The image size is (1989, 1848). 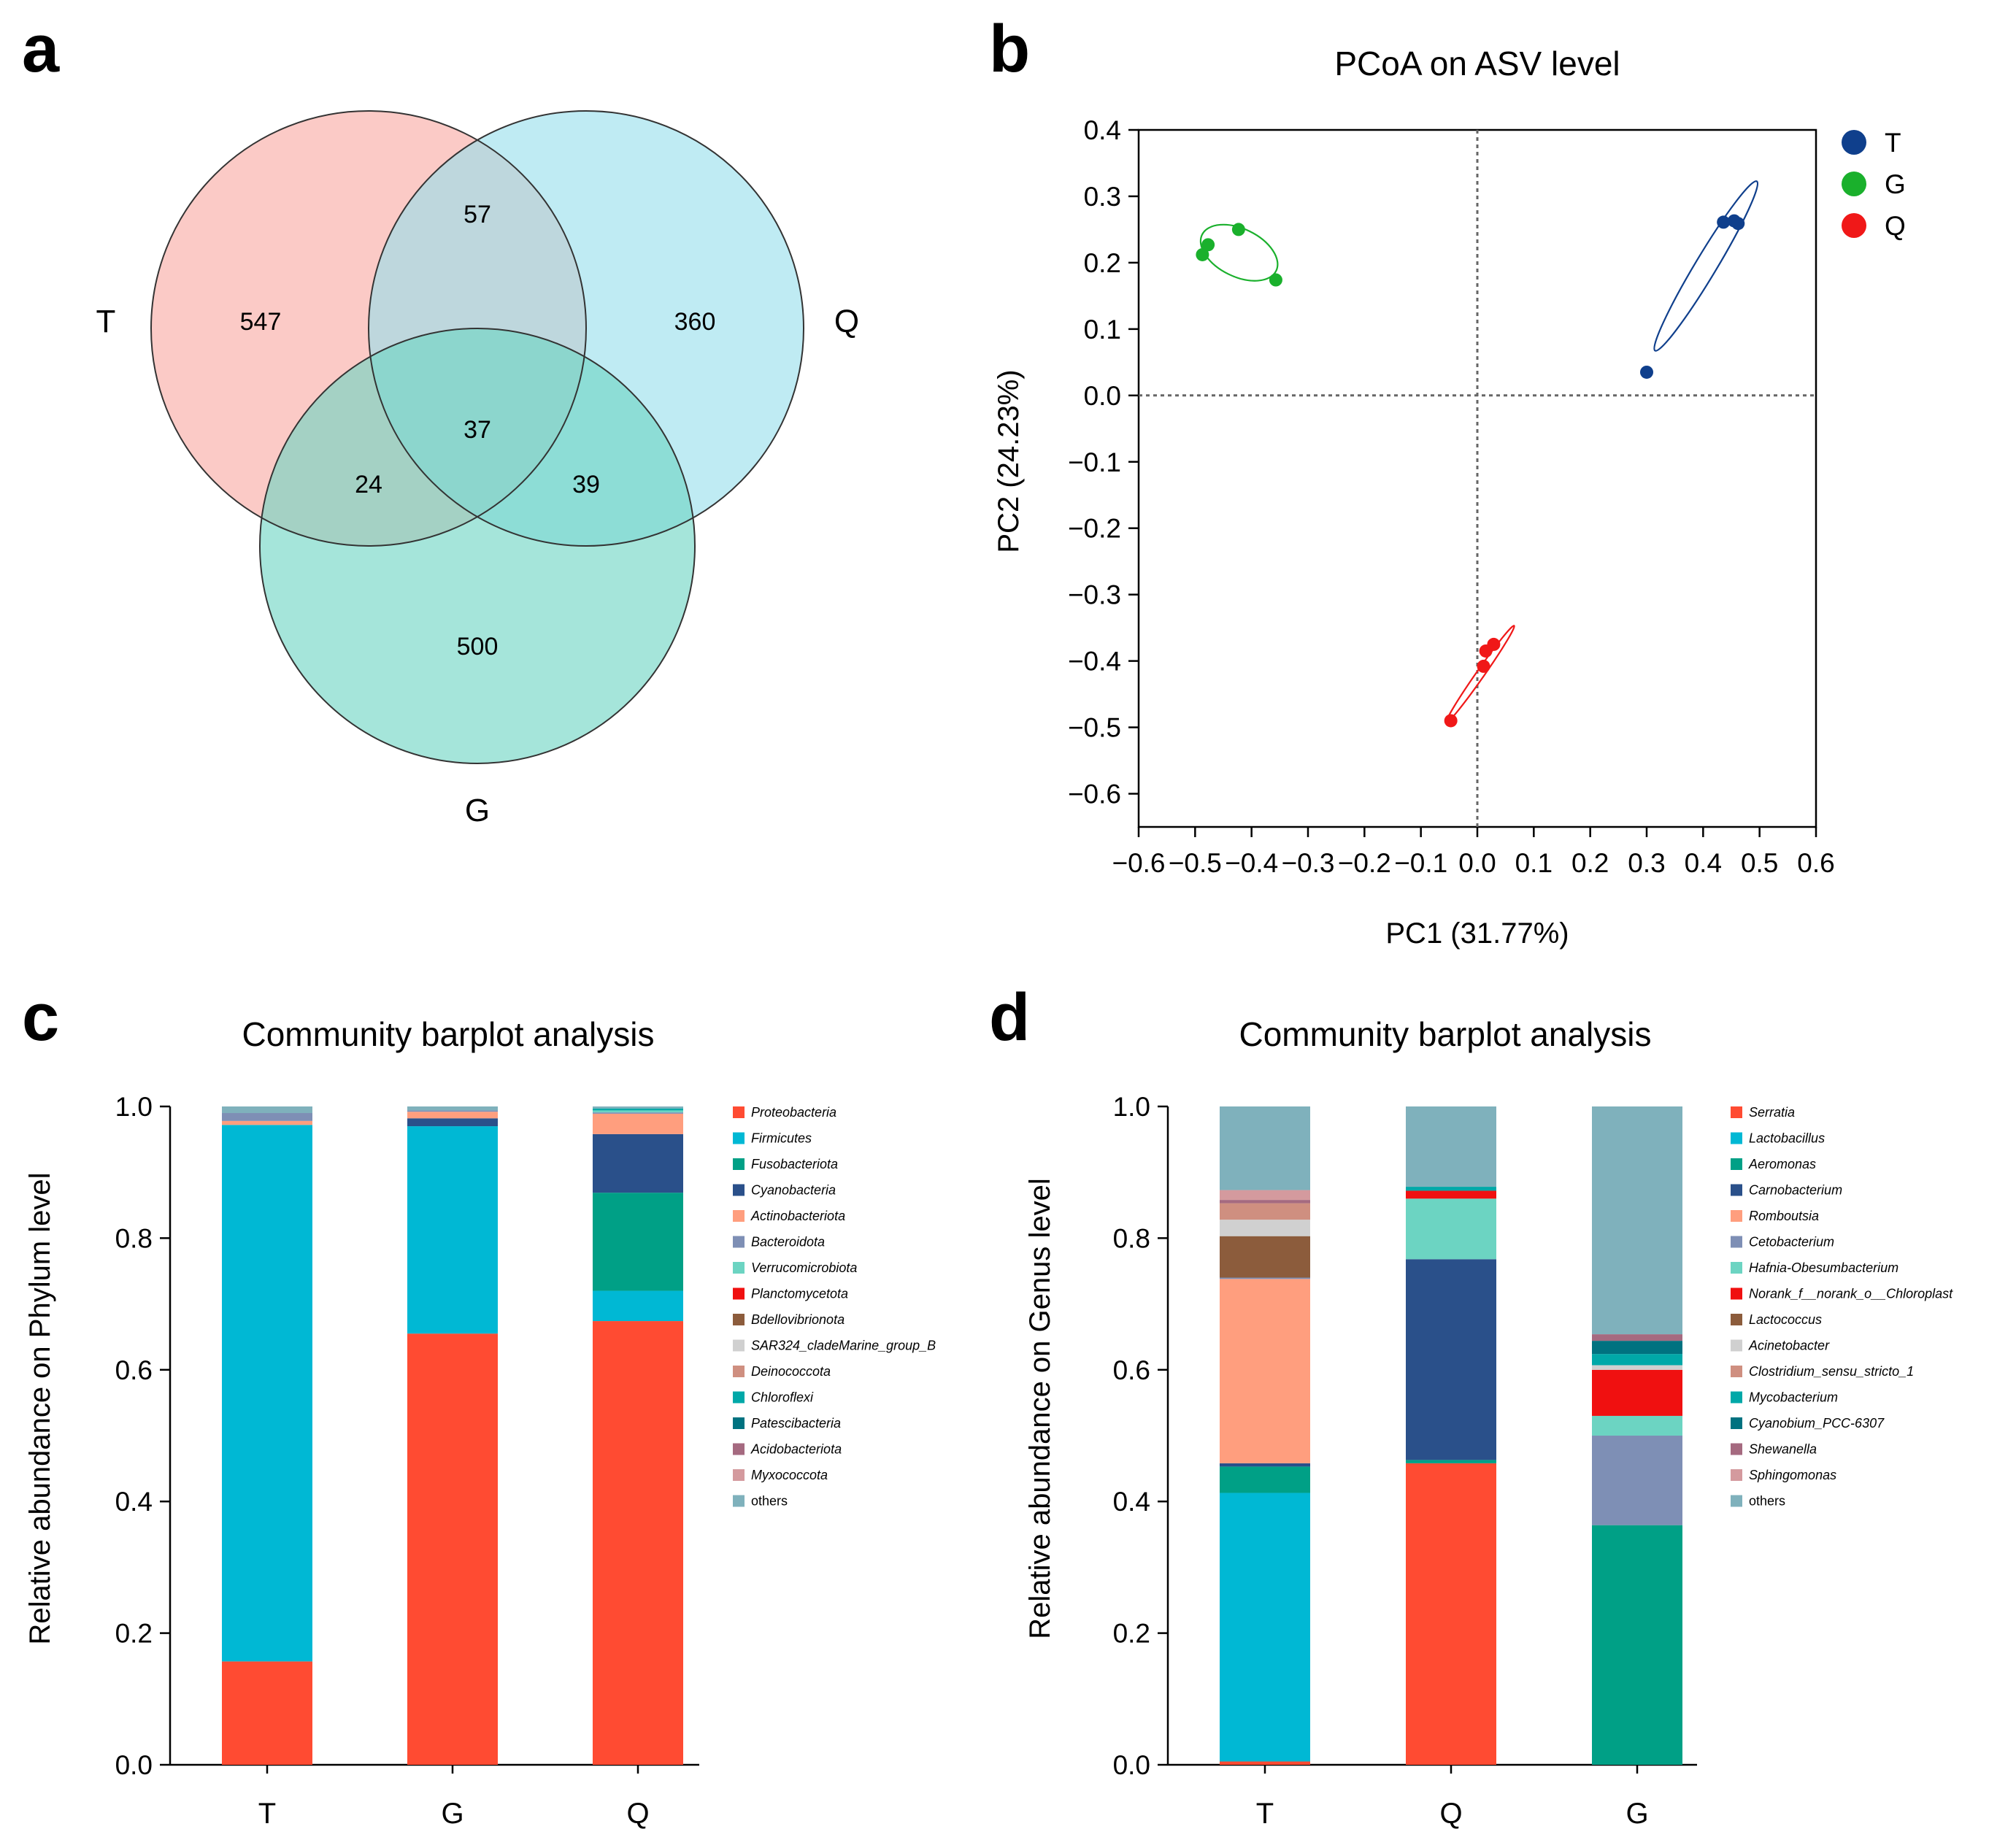 What do you see at coordinates (796, 1423) in the screenshot?
I see `phylum-legend-label: Patescibacteria` at bounding box center [796, 1423].